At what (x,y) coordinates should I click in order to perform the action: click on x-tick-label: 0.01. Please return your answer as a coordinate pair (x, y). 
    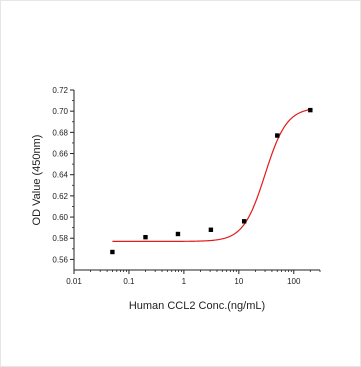
    Looking at the image, I should click on (74, 281).